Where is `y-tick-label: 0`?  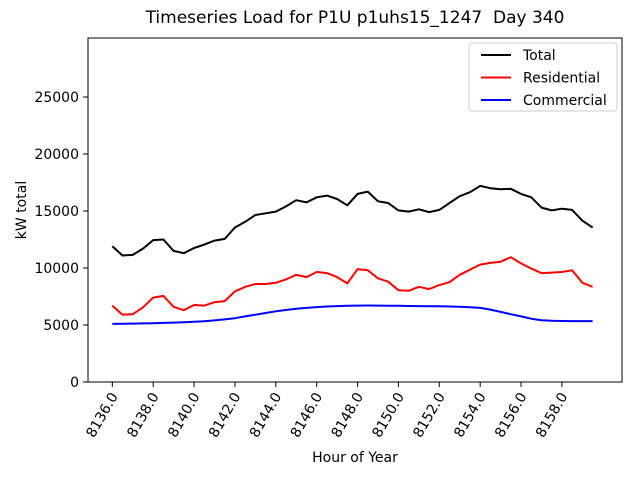 y-tick-label: 0 is located at coordinates (74, 383).